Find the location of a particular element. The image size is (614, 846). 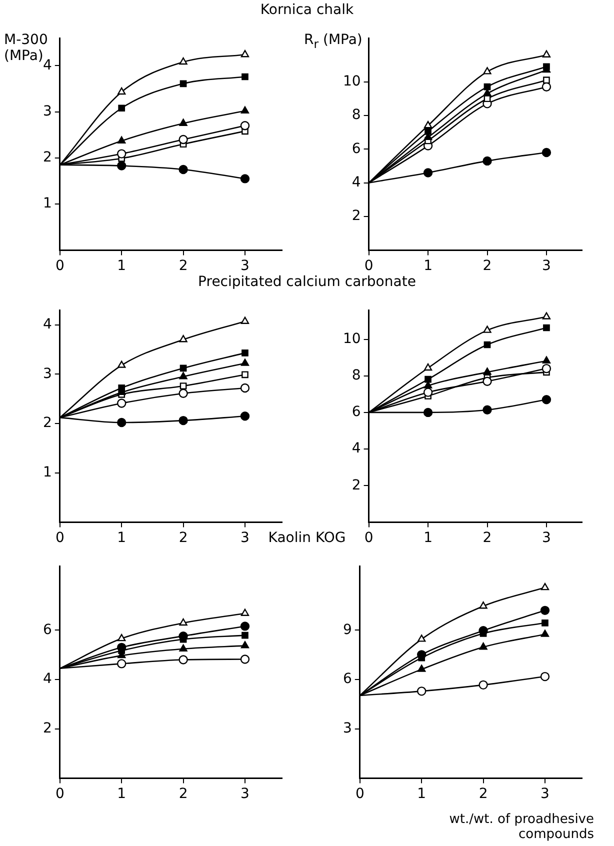

chart-title: Kornica chalk is located at coordinates (307, 10).